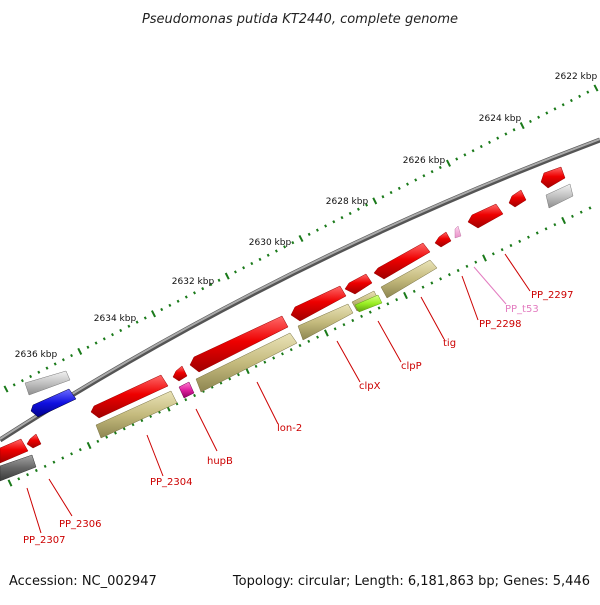 The width and height of the screenshot is (600, 605). Describe the element at coordinates (576, 77) in the screenshot. I see `ruler-label-2622: 2622 kbp` at that location.